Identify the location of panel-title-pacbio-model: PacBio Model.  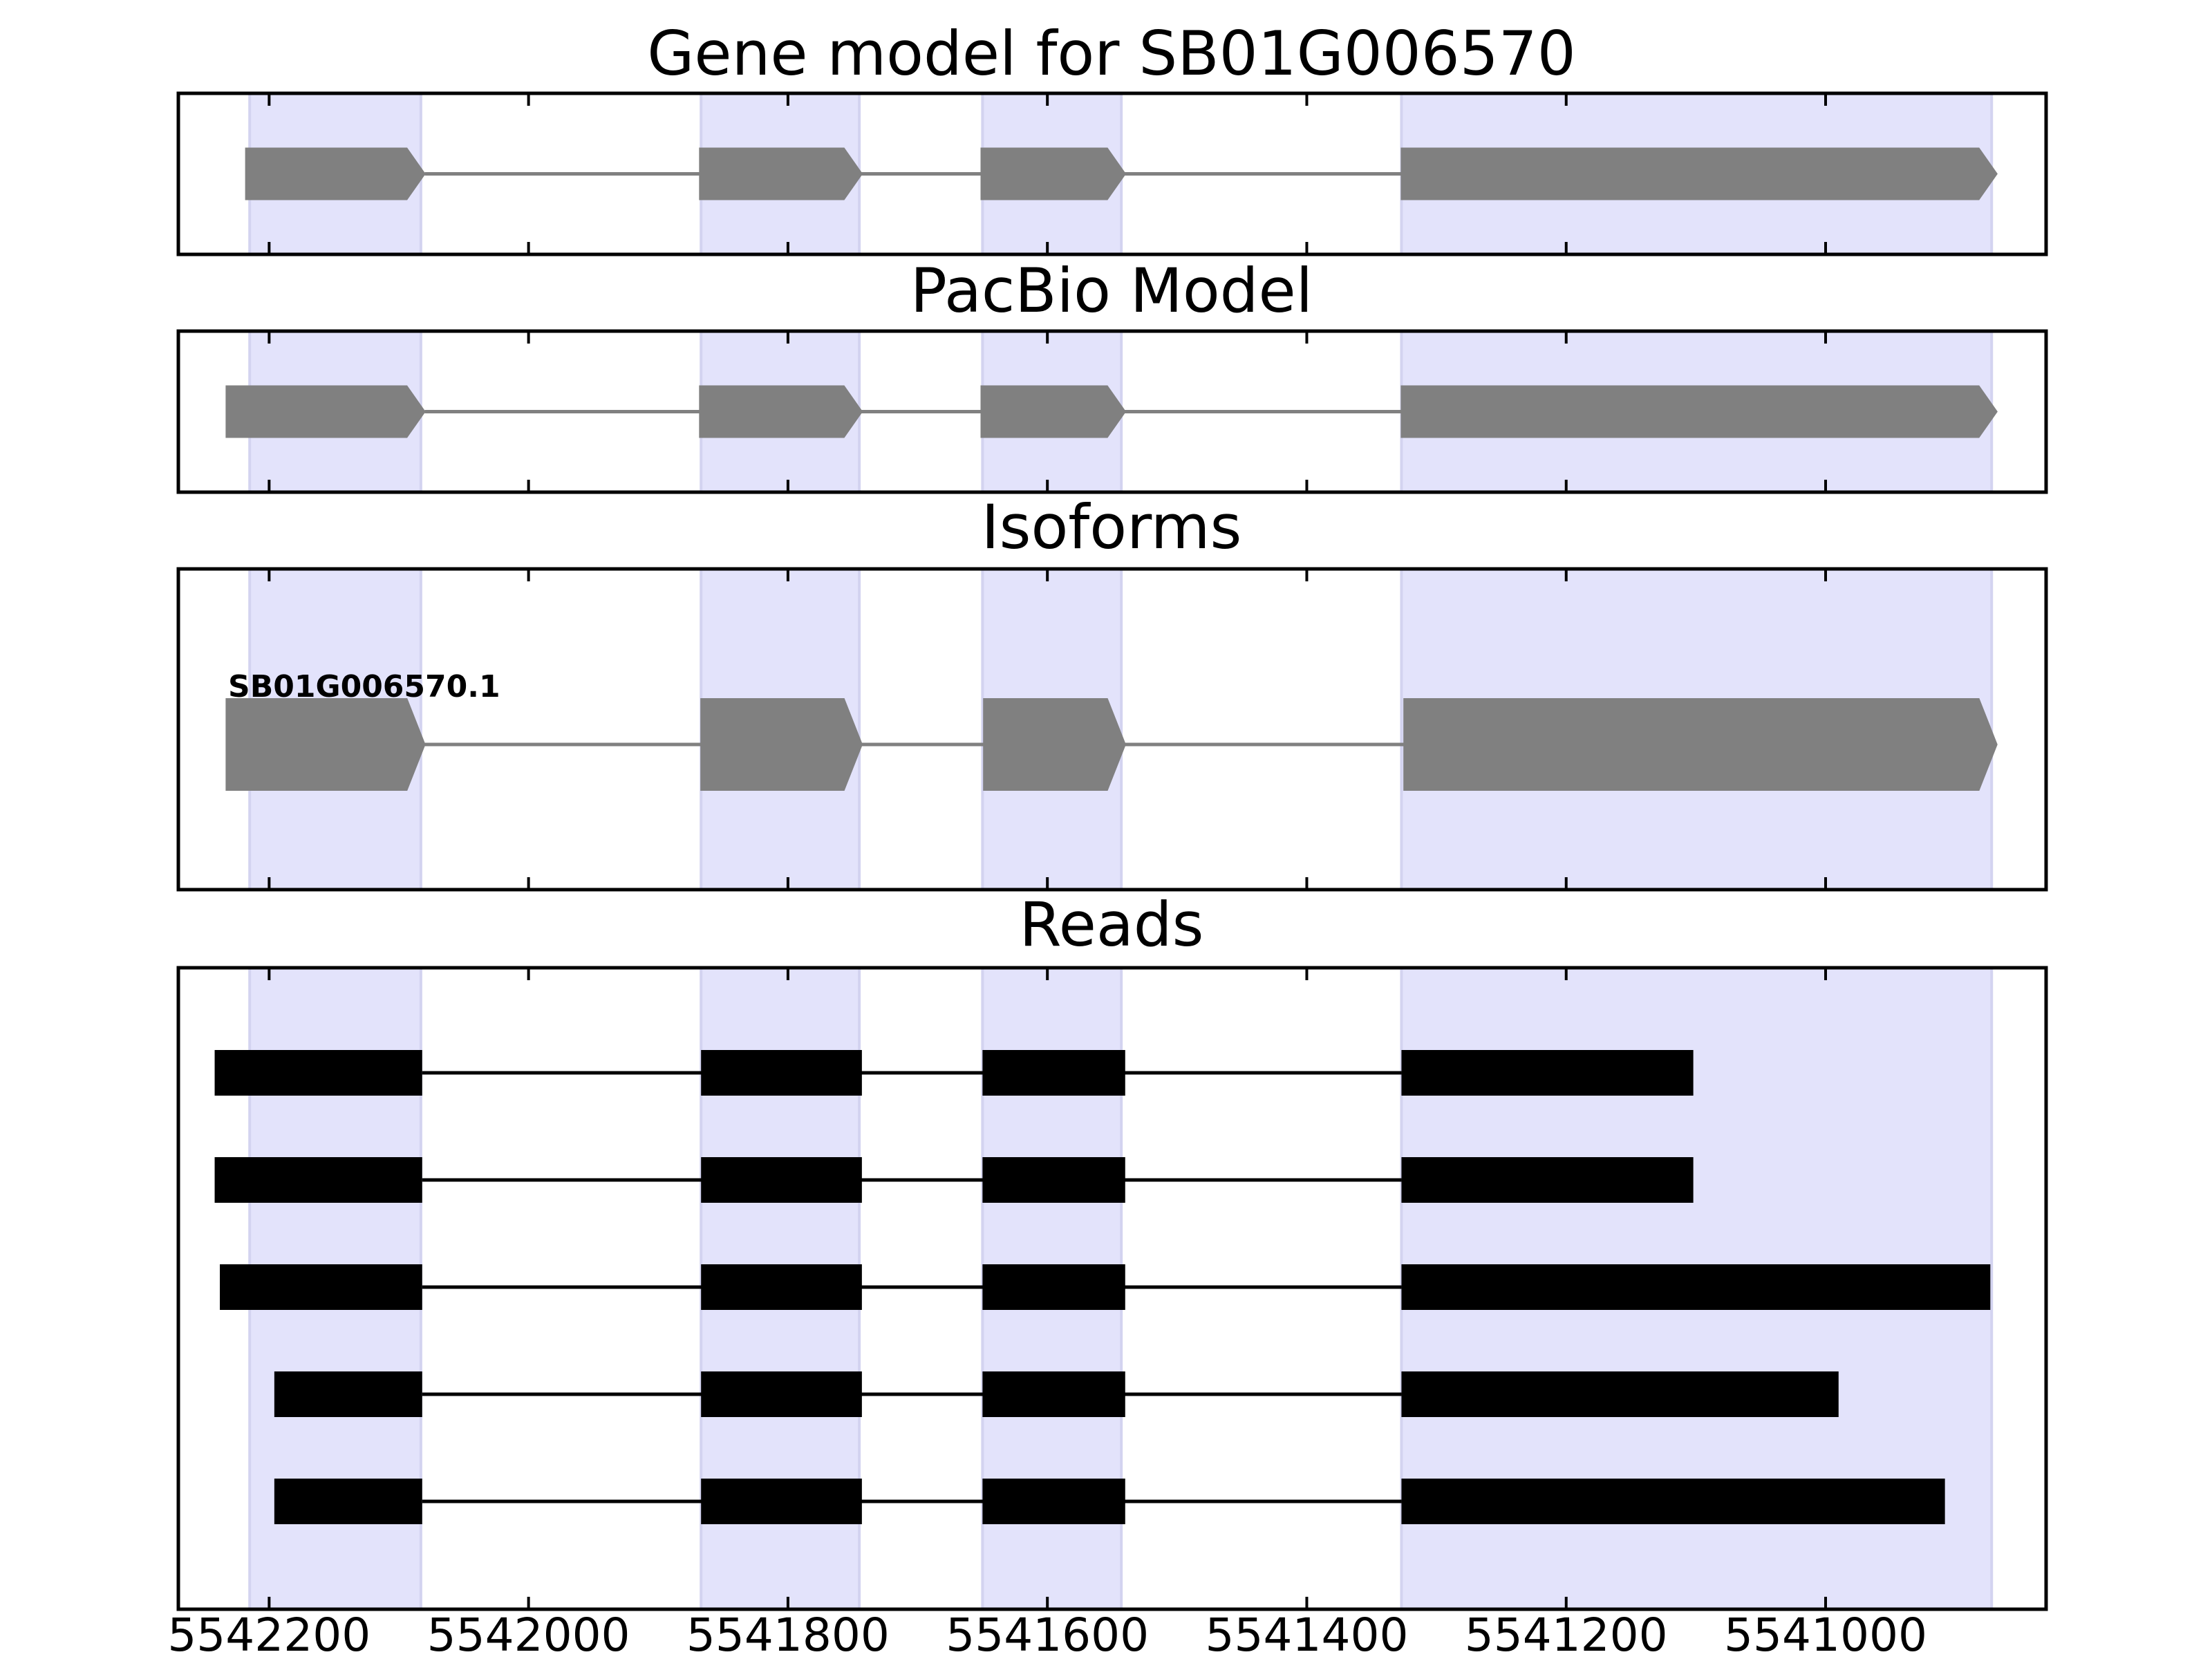
(1111, 290).